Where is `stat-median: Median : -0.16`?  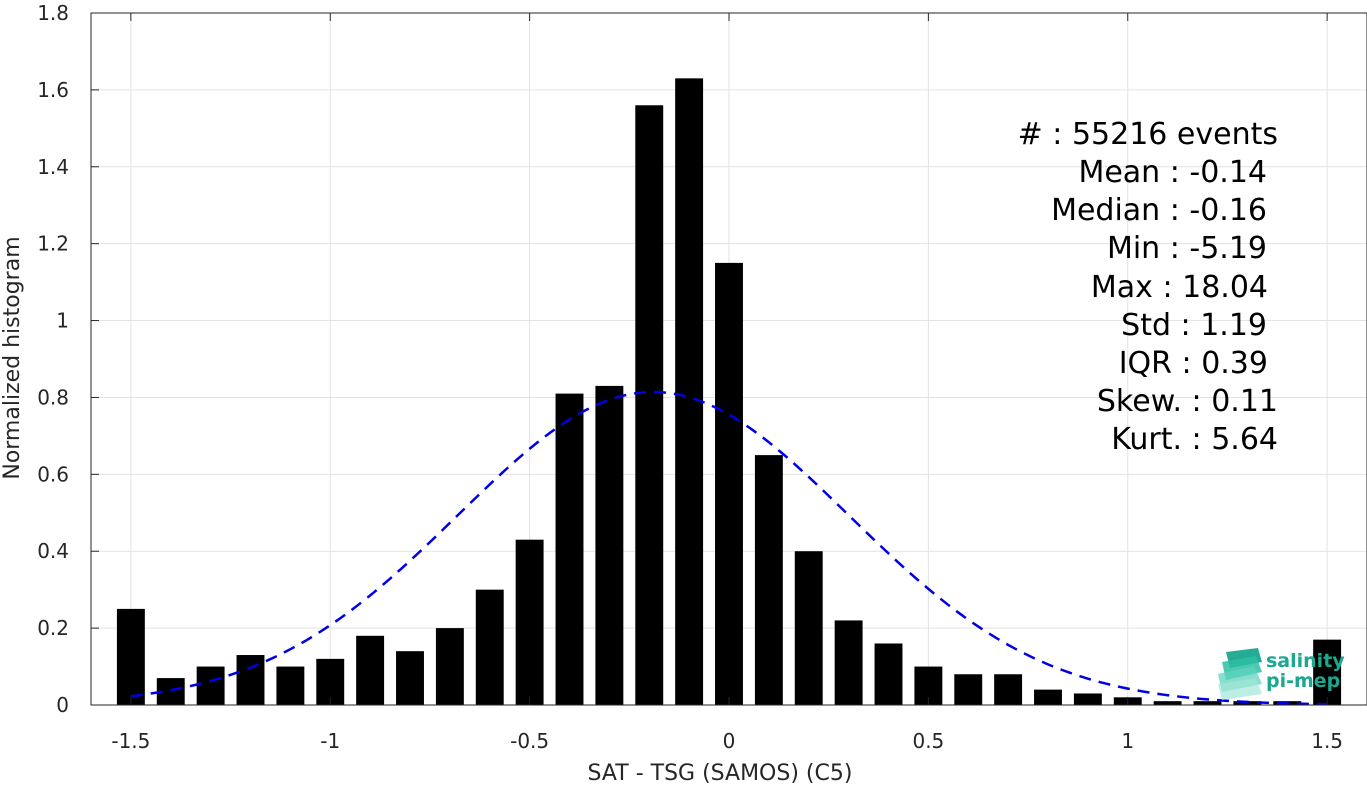 stat-median: Median : -0.16 is located at coordinates (1159, 210).